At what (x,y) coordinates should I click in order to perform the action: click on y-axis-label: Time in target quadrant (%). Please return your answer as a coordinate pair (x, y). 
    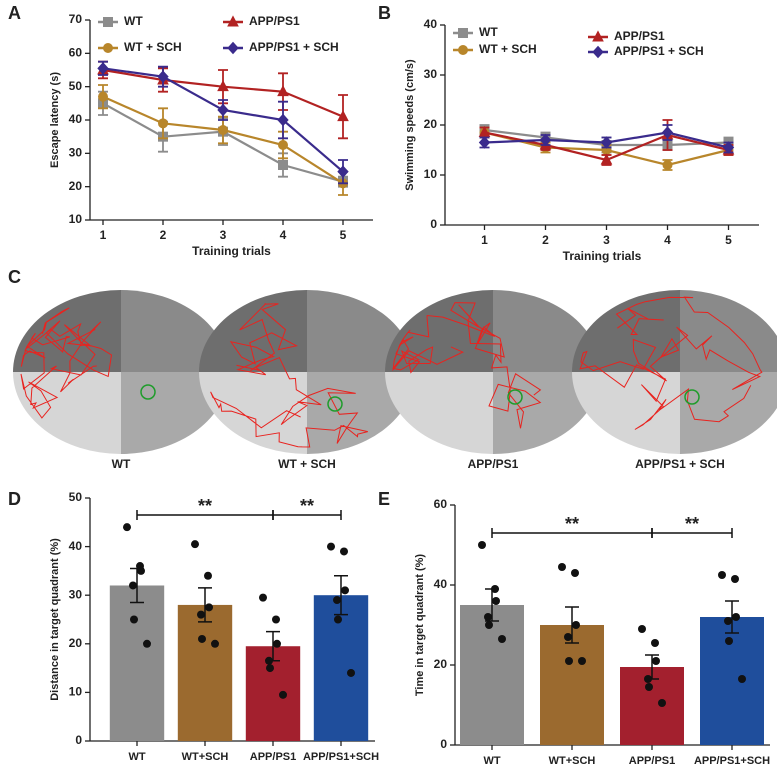
    Looking at the image, I should click on (420, 625).